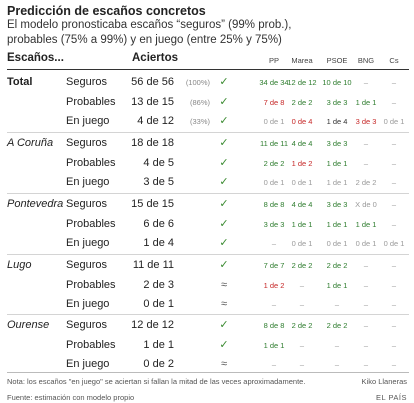 The width and height of the screenshot is (414, 403). Describe the element at coordinates (152, 204) in the screenshot. I see `row-hits-value: 15 de 15` at that location.